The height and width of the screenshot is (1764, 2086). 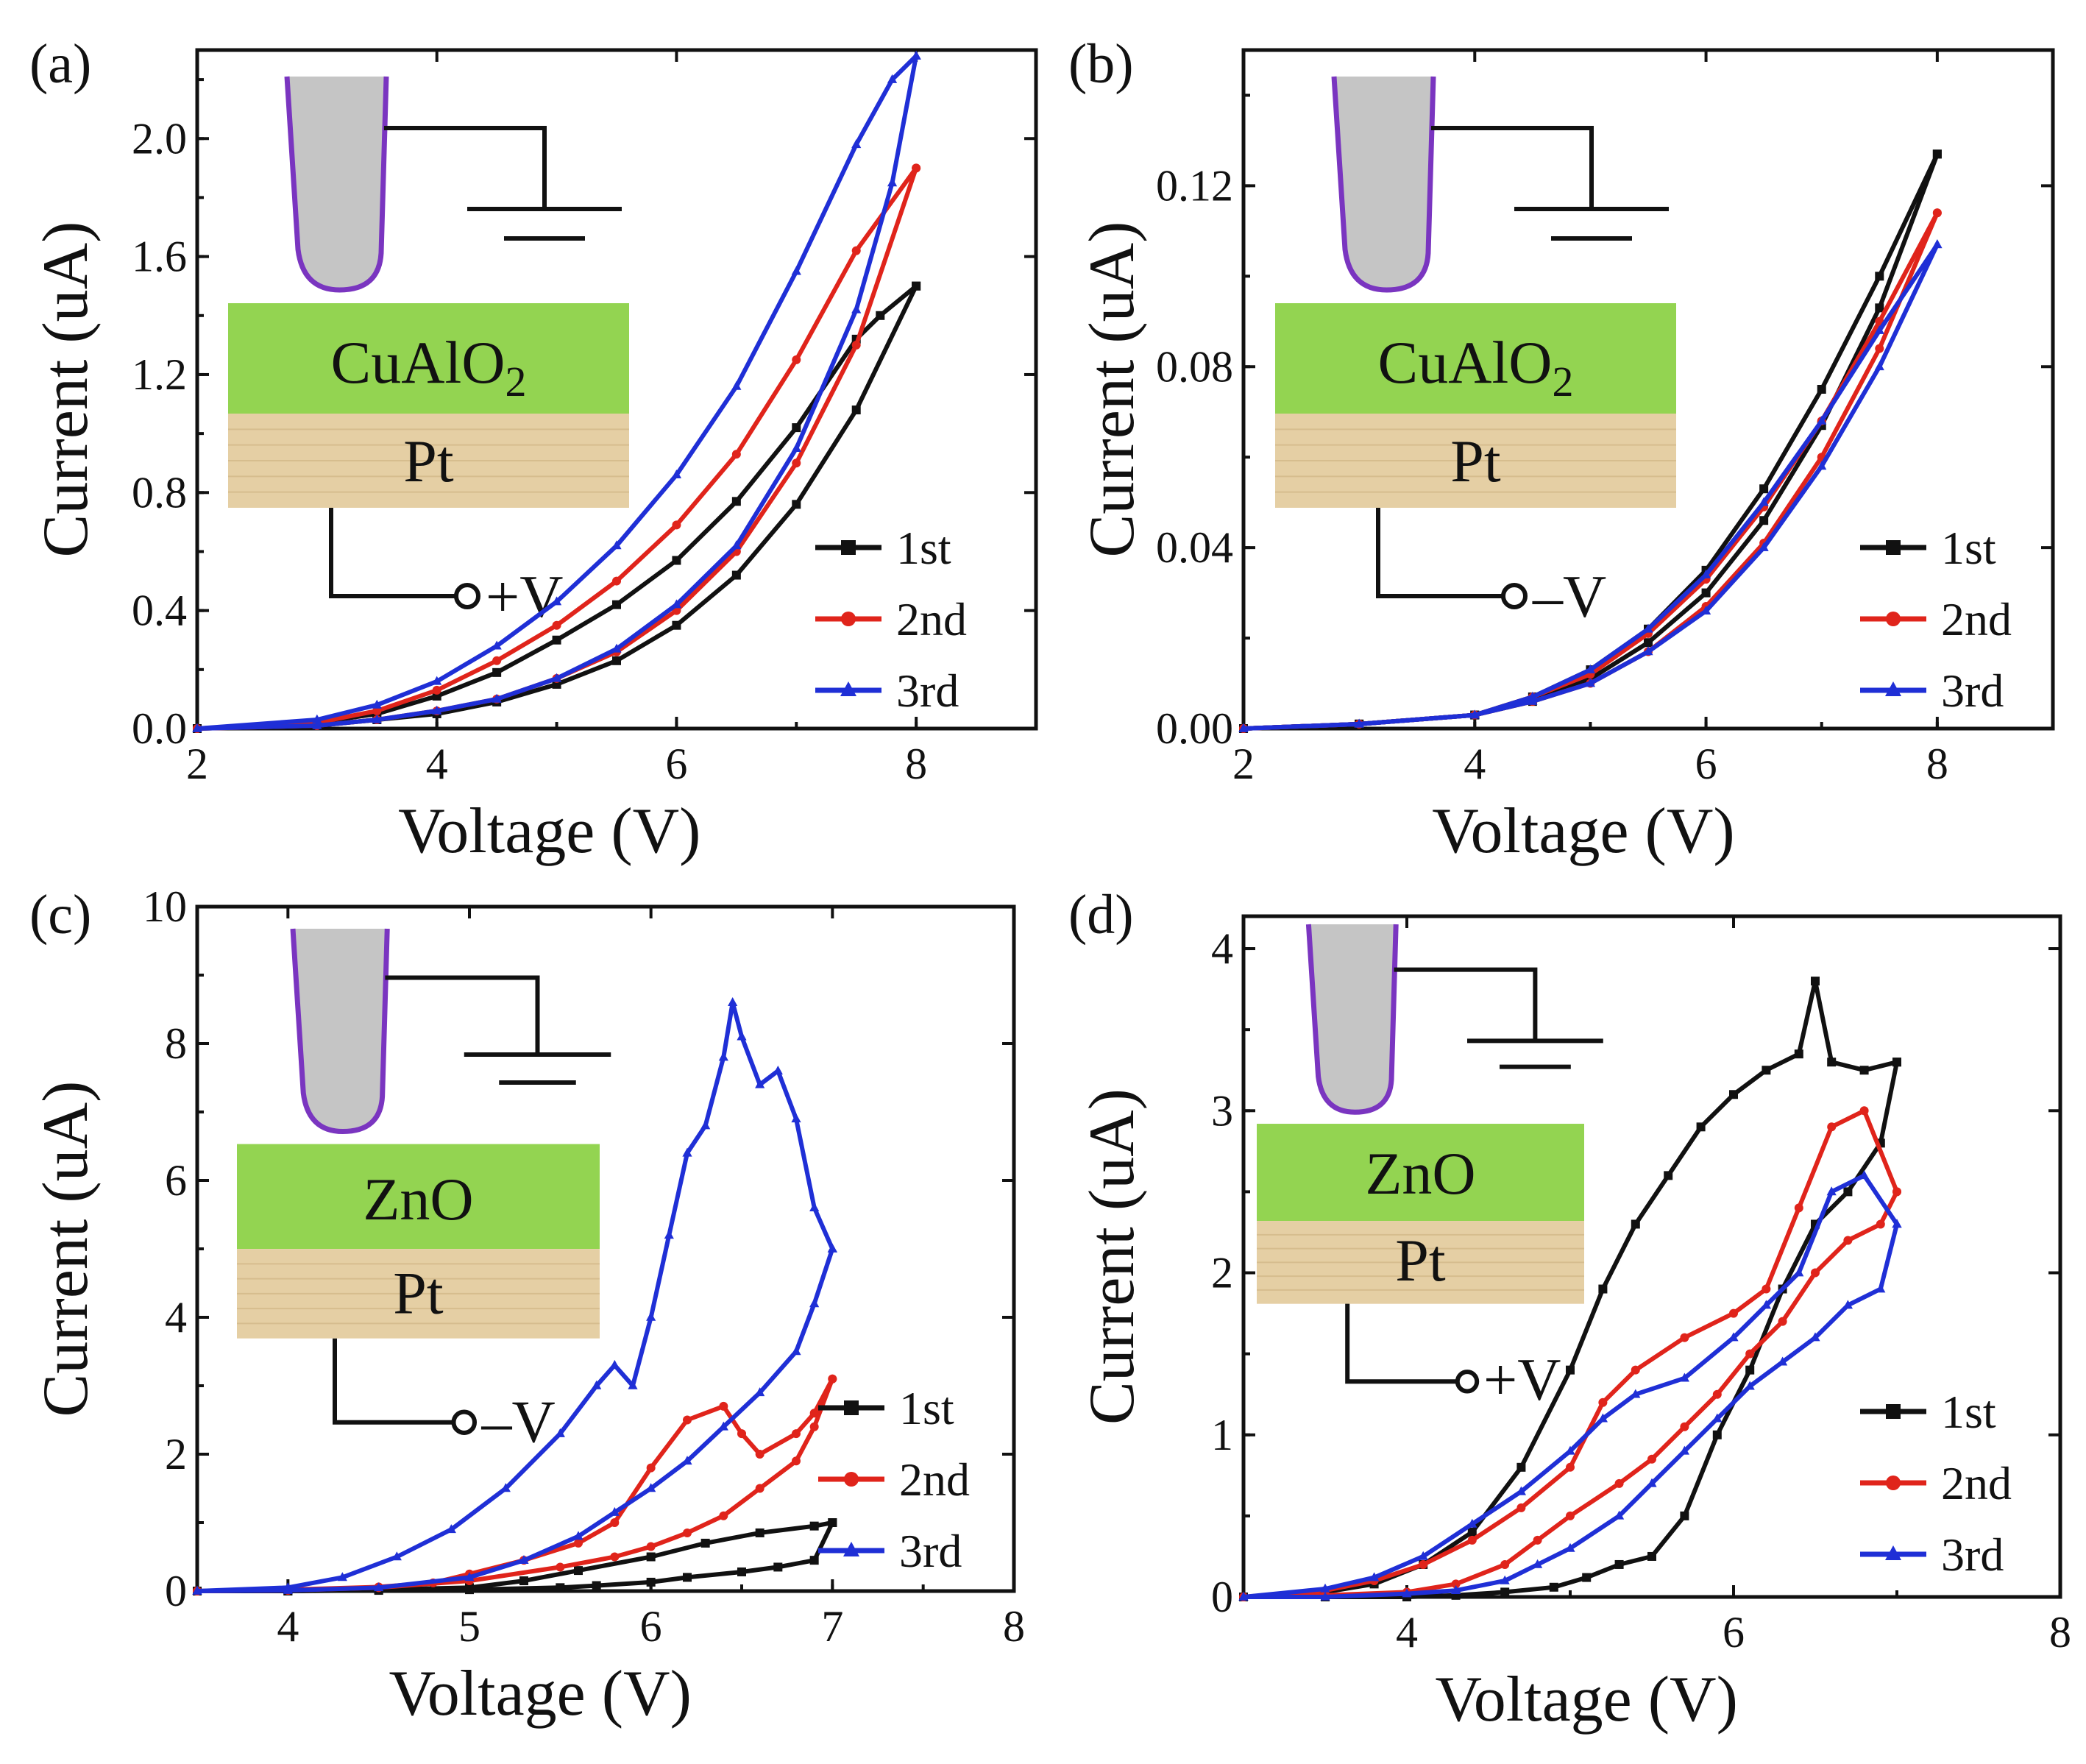 What do you see at coordinates (519, 1421) in the screenshot?
I see `bias-label: –V` at bounding box center [519, 1421].